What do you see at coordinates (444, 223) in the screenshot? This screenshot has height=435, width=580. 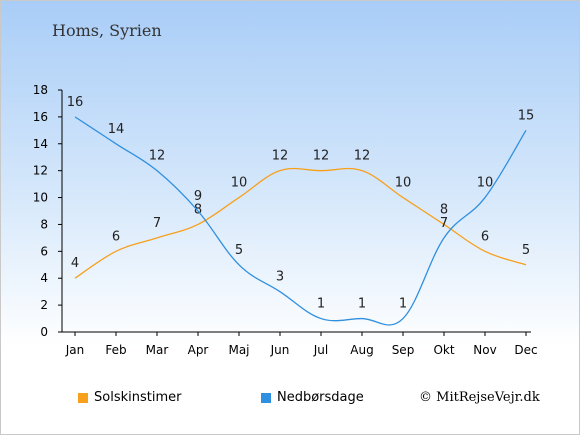 I see `data-label-rain: 7` at bounding box center [444, 223].